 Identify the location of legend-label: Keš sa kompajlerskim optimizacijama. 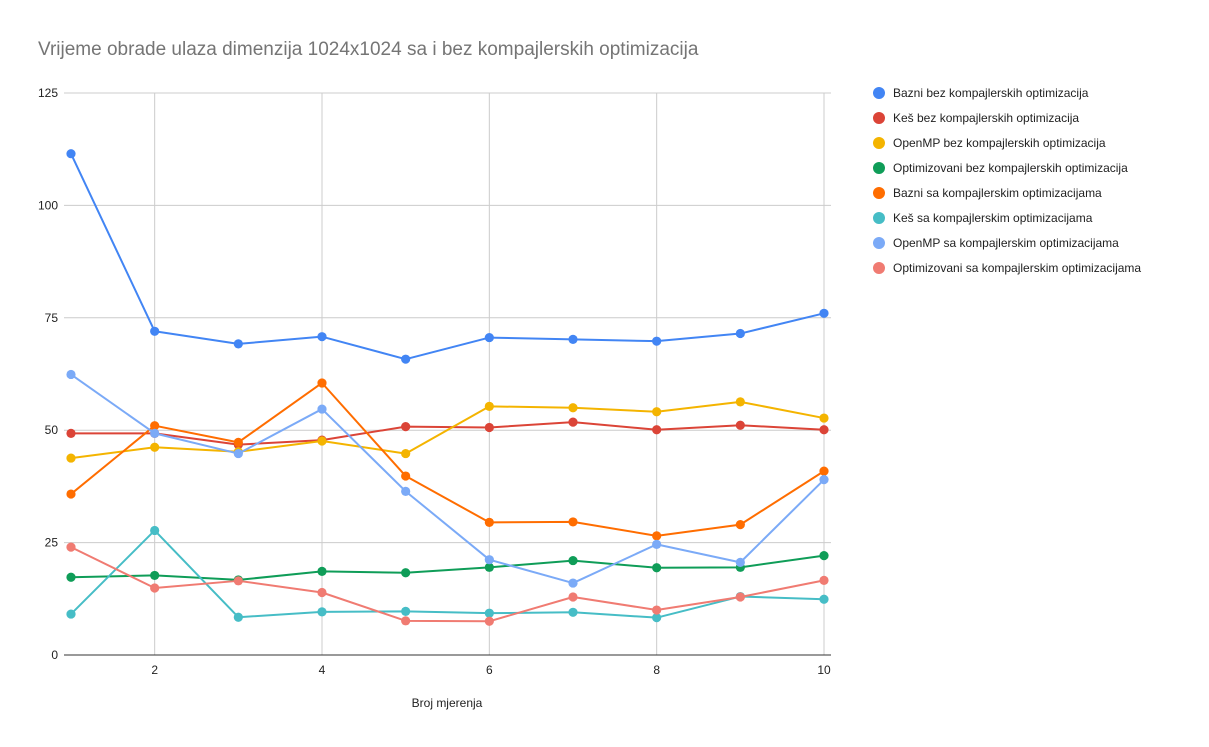
(993, 218).